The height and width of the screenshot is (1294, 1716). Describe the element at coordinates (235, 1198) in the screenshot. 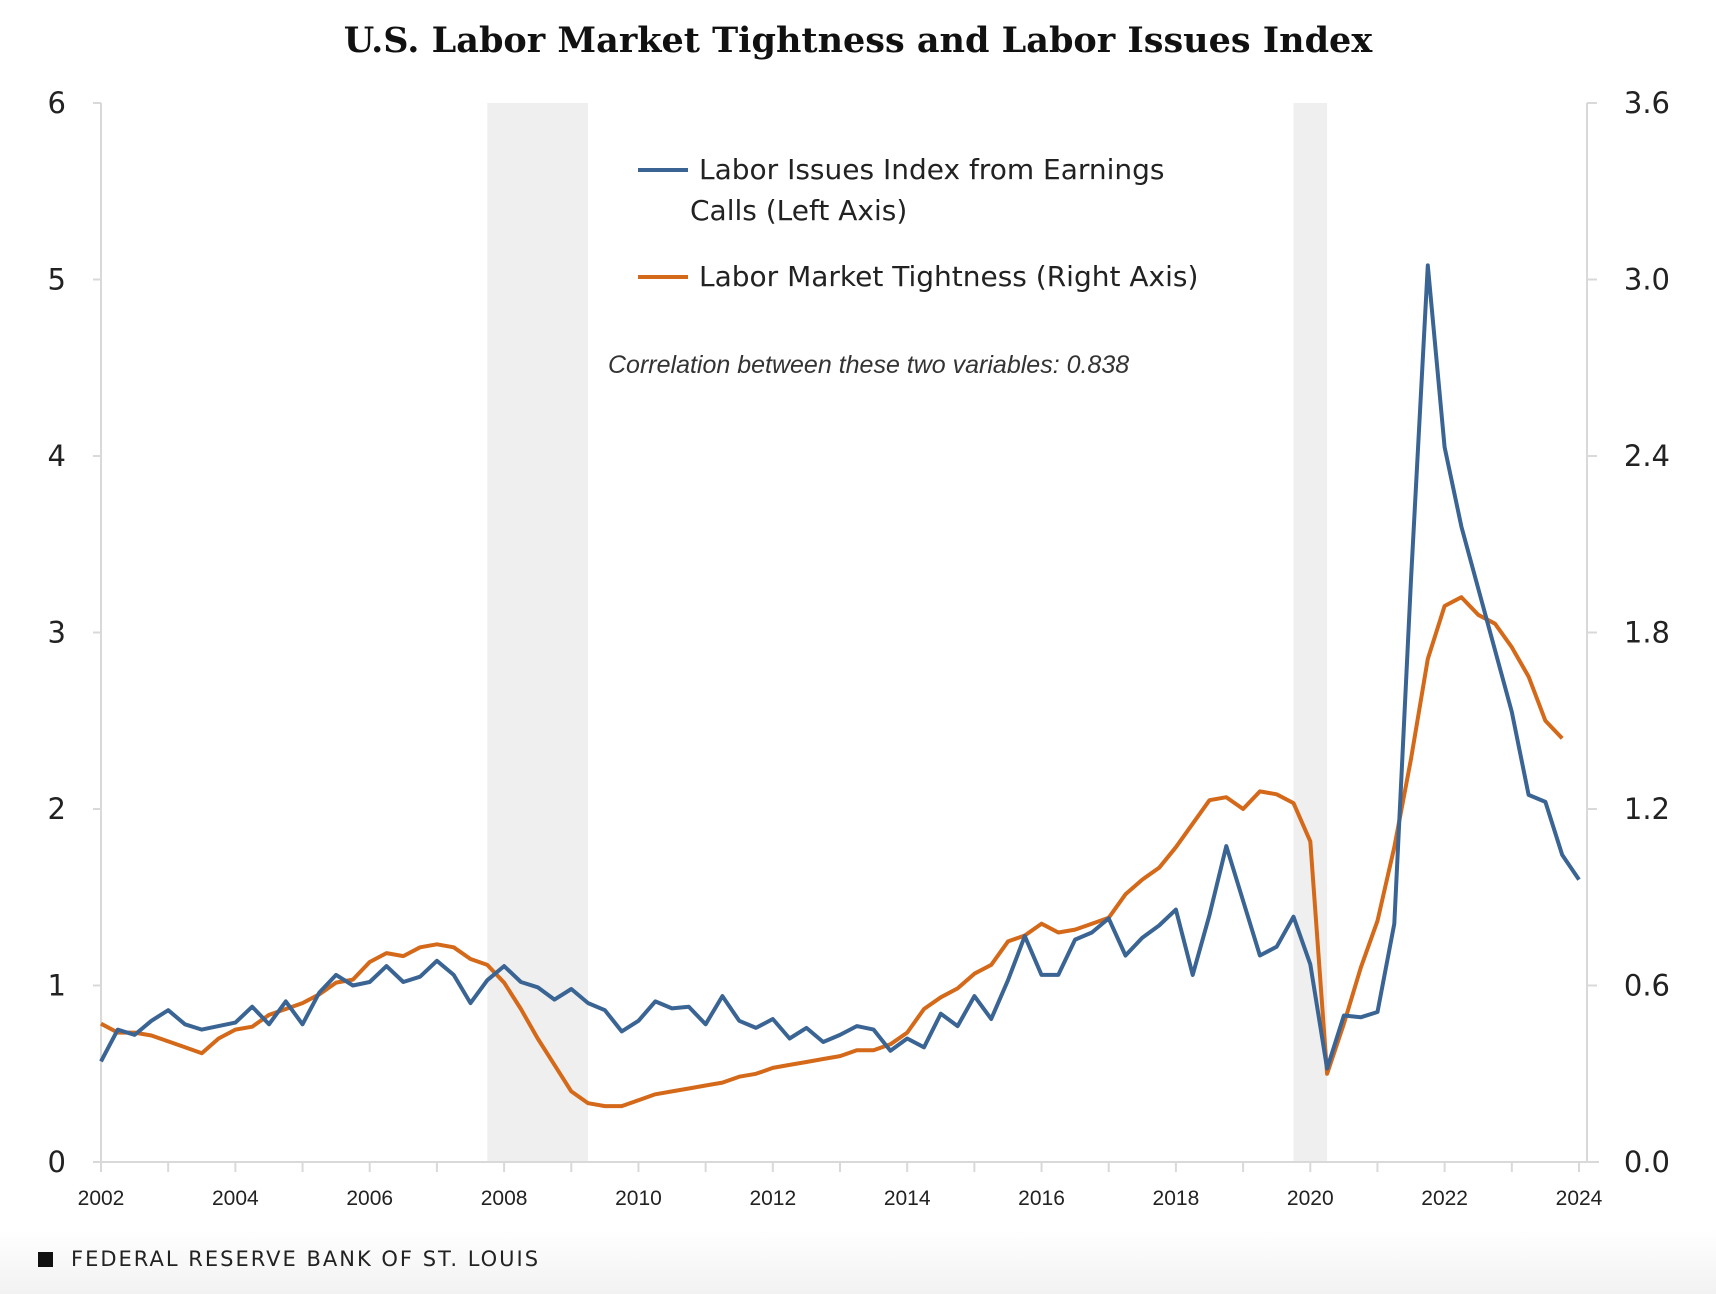

I see `x-tick-label: 2004` at that location.